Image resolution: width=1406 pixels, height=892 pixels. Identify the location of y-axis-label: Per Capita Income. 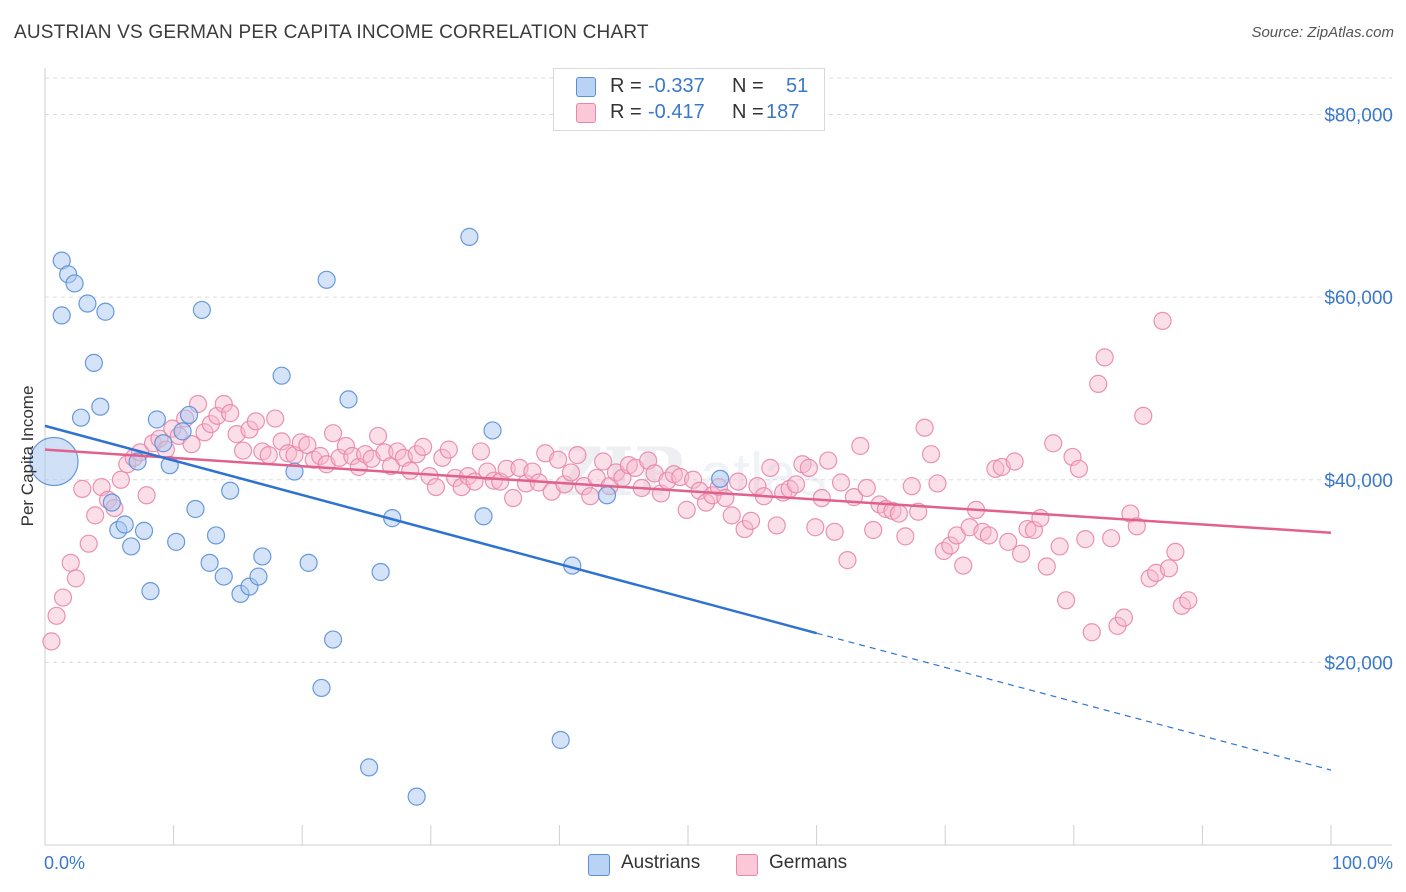
(27, 456).